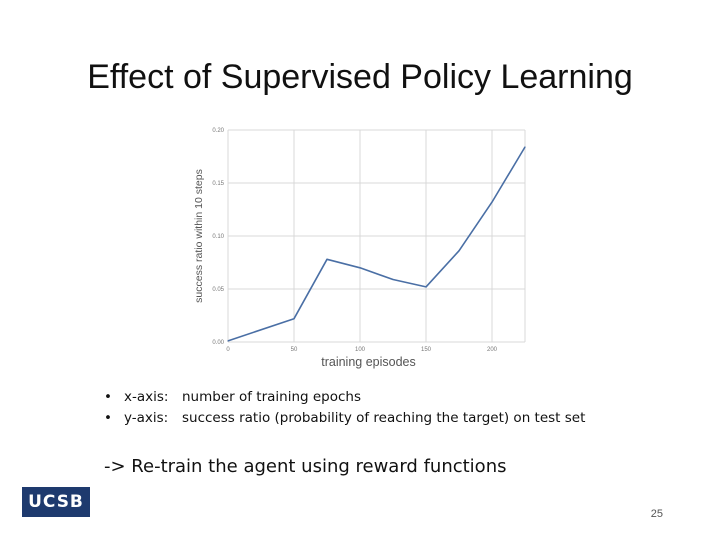 The width and height of the screenshot is (720, 540). What do you see at coordinates (218, 237) in the screenshot?
I see `y-tick-label: 0.10` at bounding box center [218, 237].